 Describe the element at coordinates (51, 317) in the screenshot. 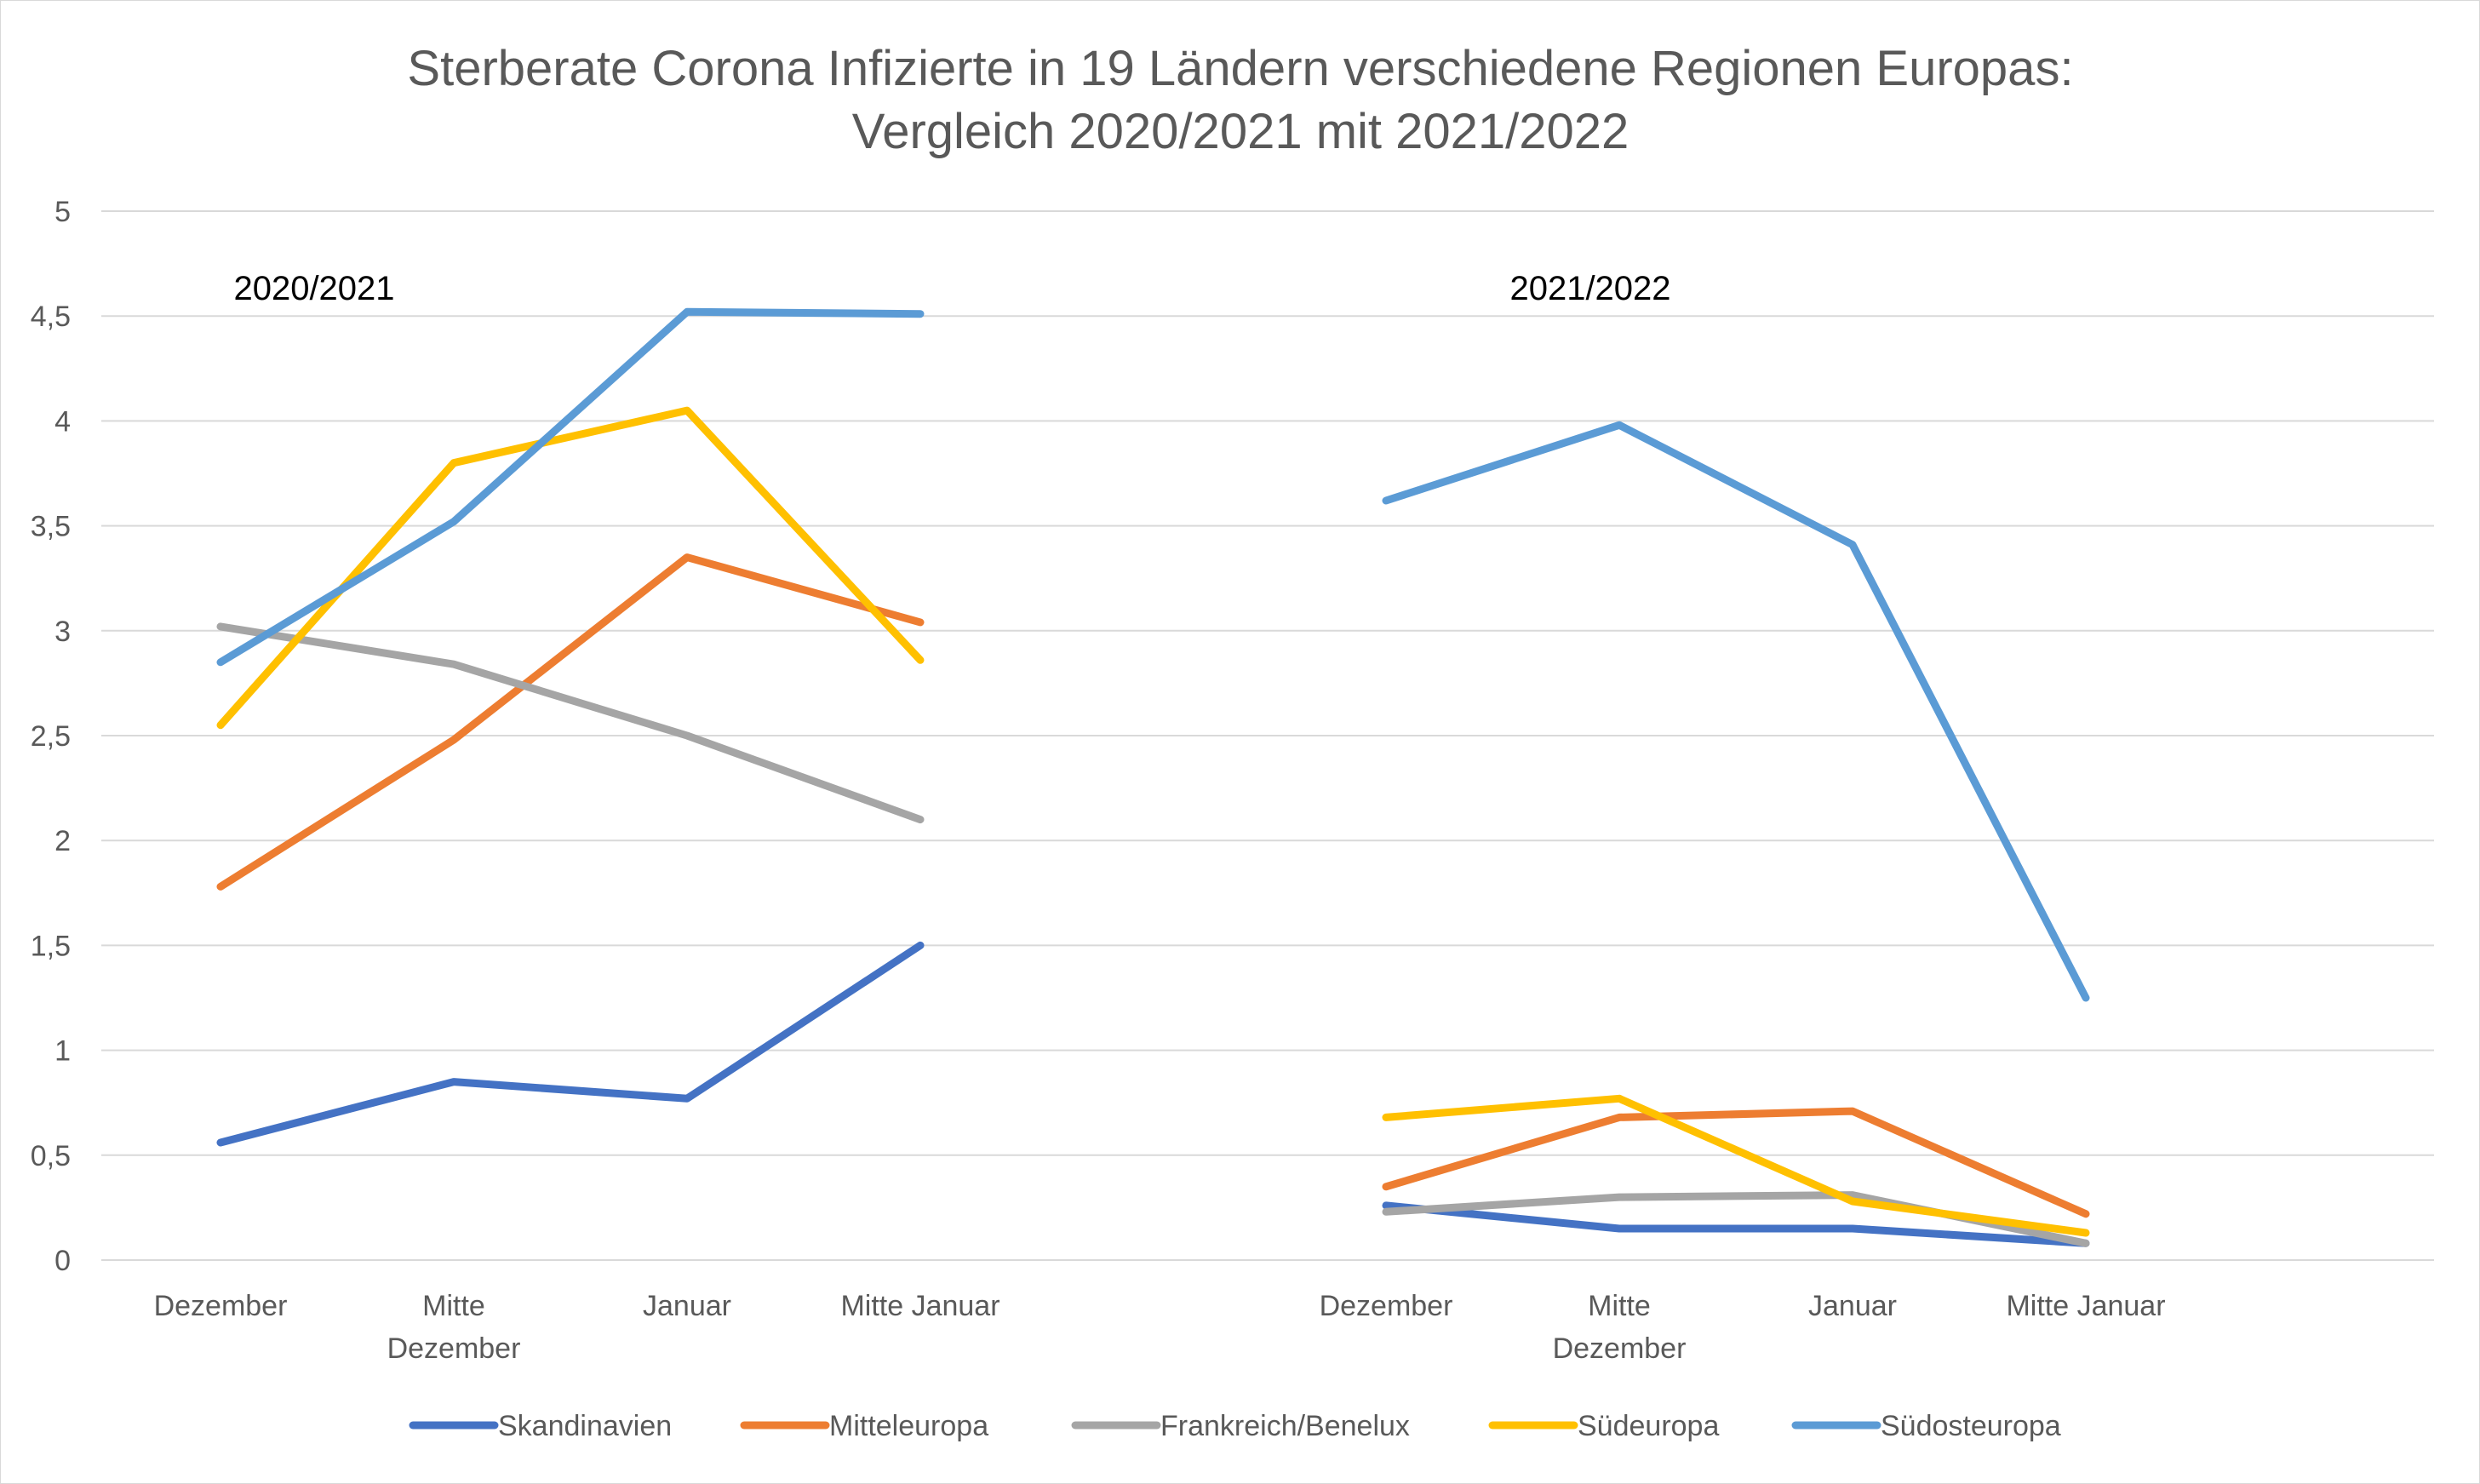

I see `y-tick-label: 4,5` at that location.